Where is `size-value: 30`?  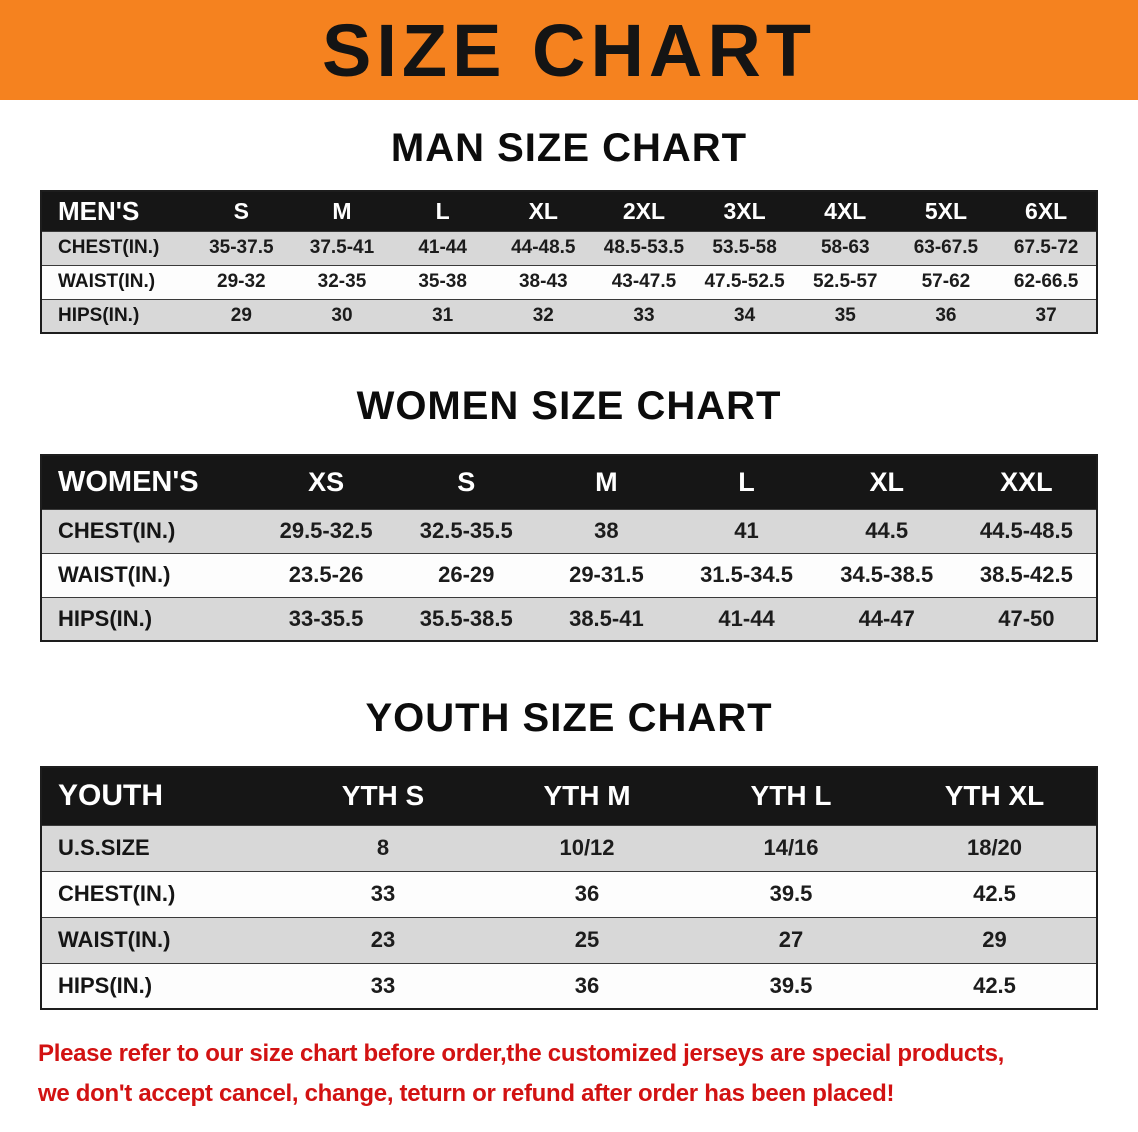 size-value: 30 is located at coordinates (342, 315).